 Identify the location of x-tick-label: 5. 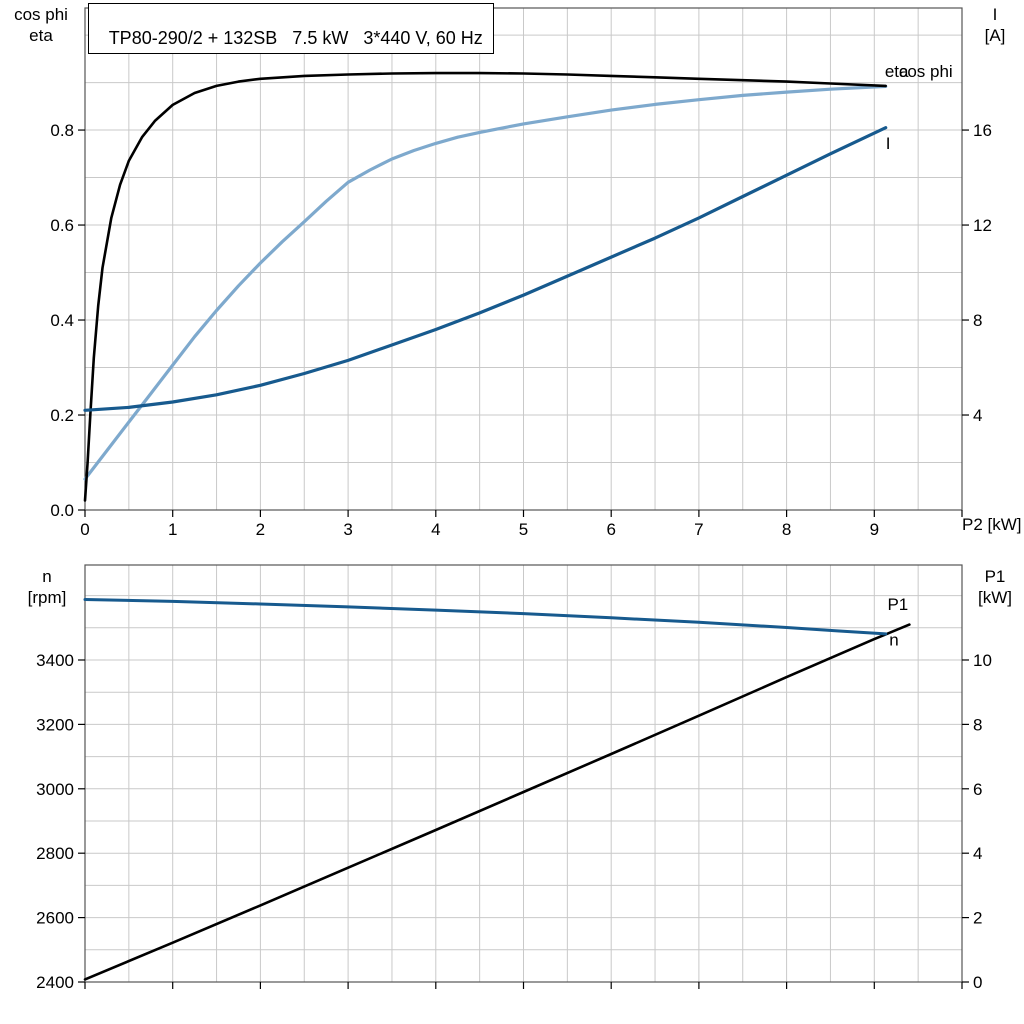
(523, 529).